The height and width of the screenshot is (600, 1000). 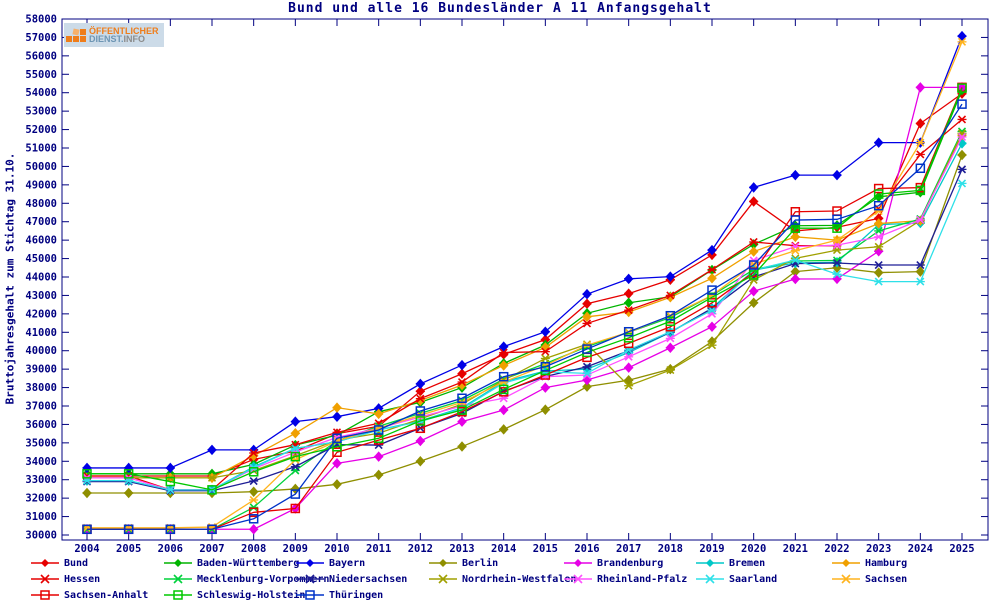 I want to click on x-tick-label: 2014, so click(x=503, y=549).